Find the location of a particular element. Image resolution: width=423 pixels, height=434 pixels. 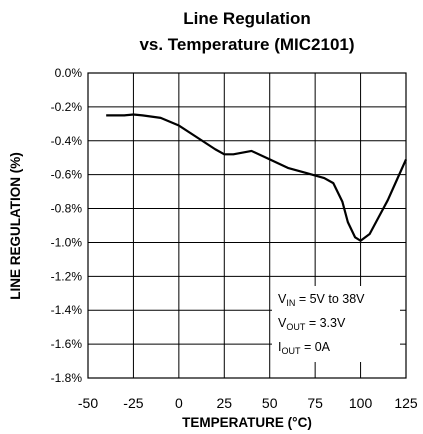

y-tick-label: -0.8% is located at coordinates (67, 209).